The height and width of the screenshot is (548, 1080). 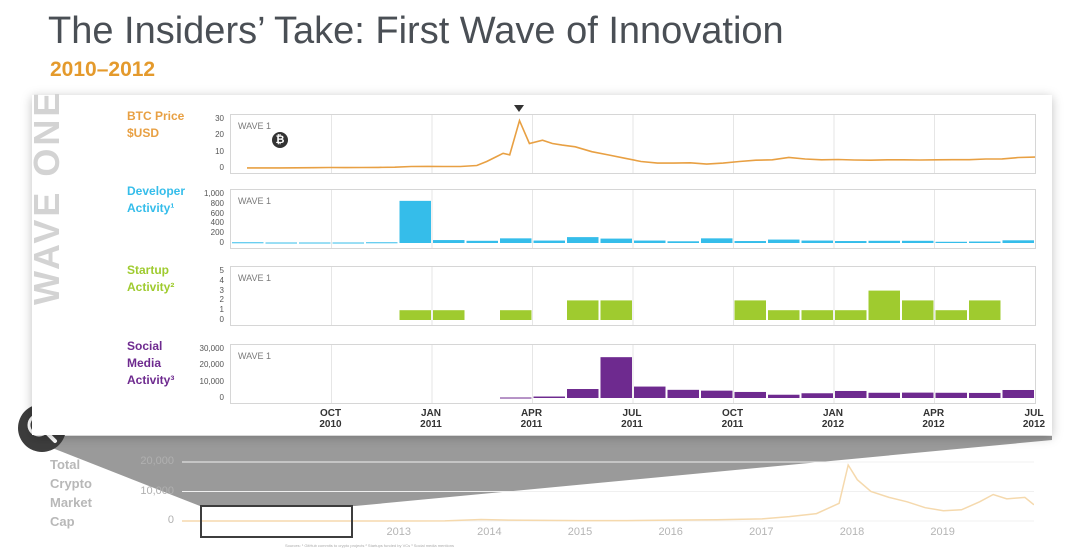 What do you see at coordinates (71, 493) in the screenshot?
I see `market-cap-label: Total Crypto Market Cap` at bounding box center [71, 493].